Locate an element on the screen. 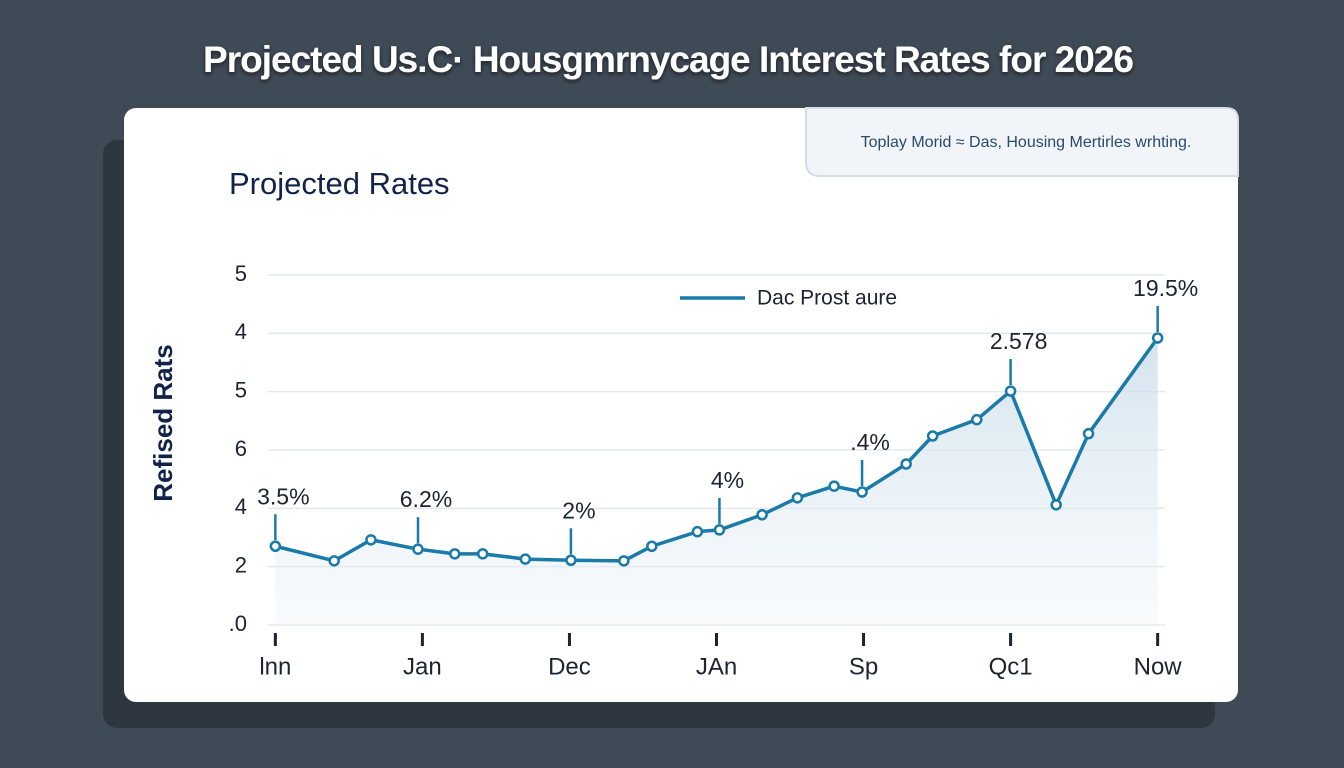 This screenshot has height=768, width=1344. annotation: 2.578 is located at coordinates (1019, 341).